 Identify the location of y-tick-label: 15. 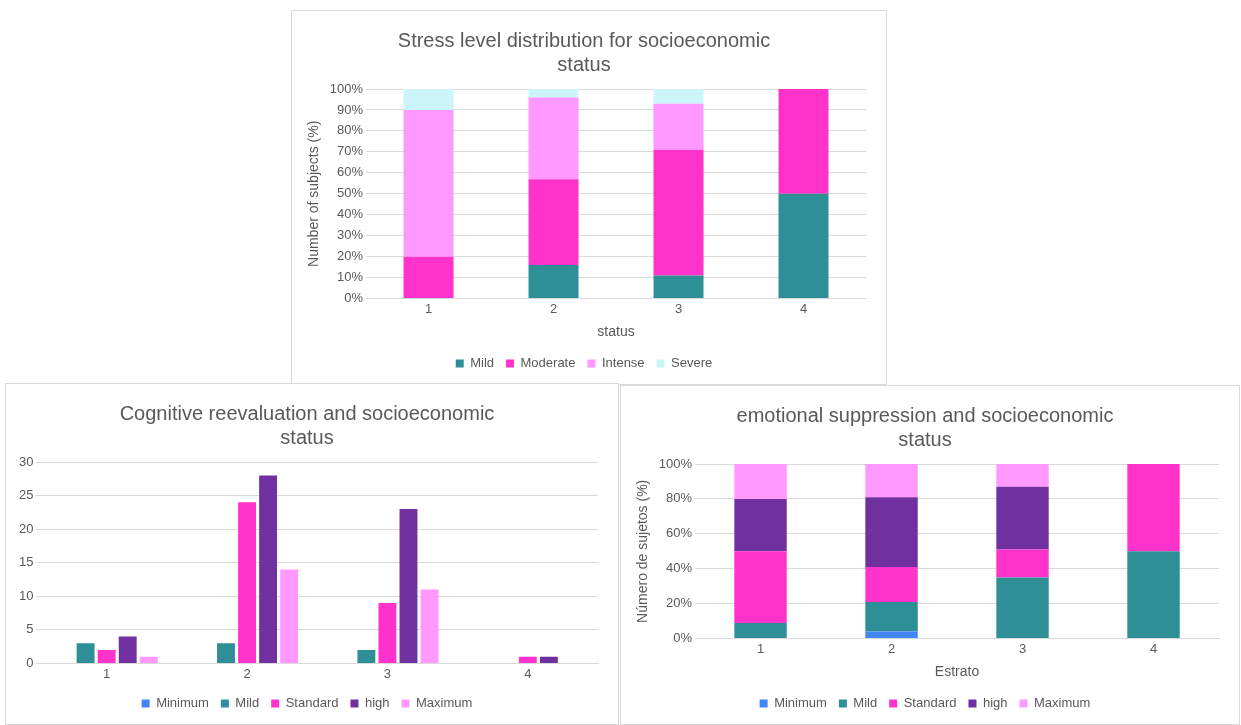
(26, 562).